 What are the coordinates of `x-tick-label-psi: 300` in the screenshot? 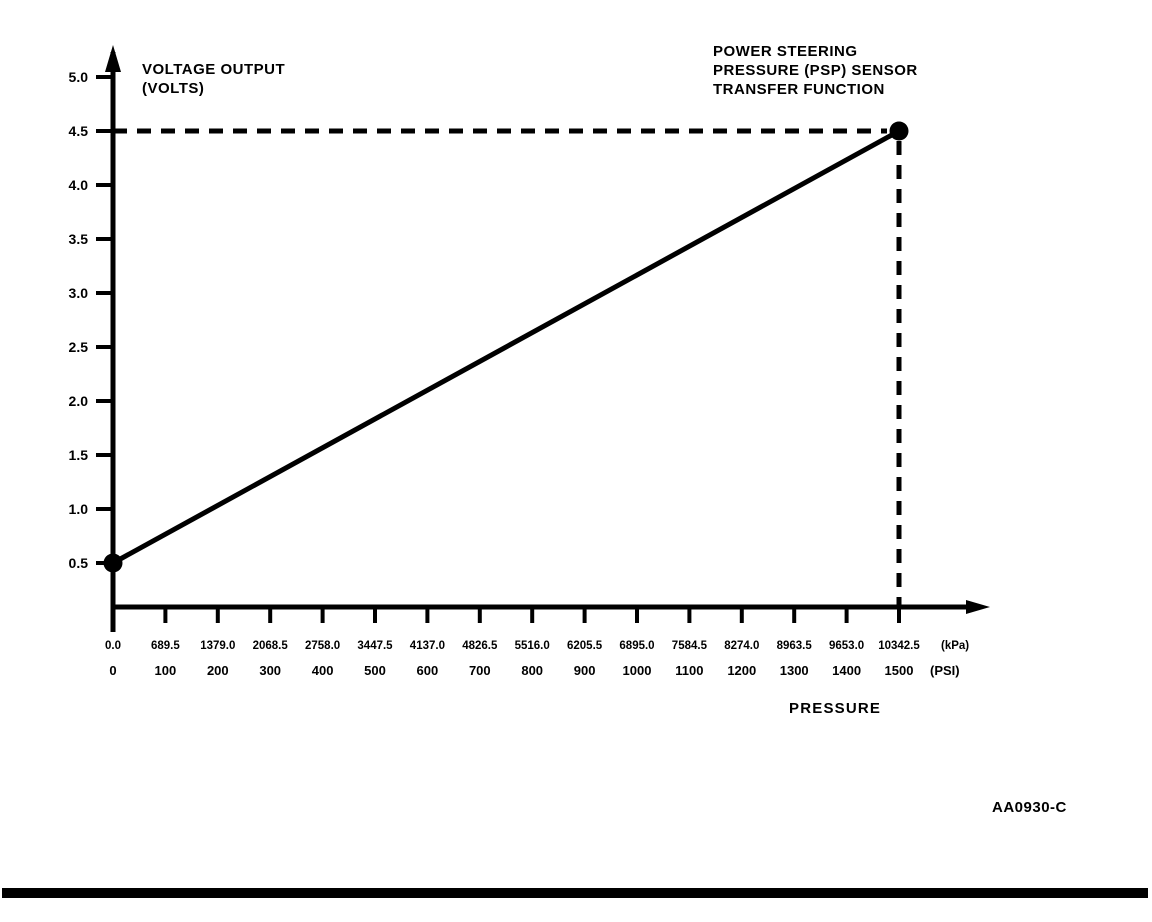 It's located at (270, 670).